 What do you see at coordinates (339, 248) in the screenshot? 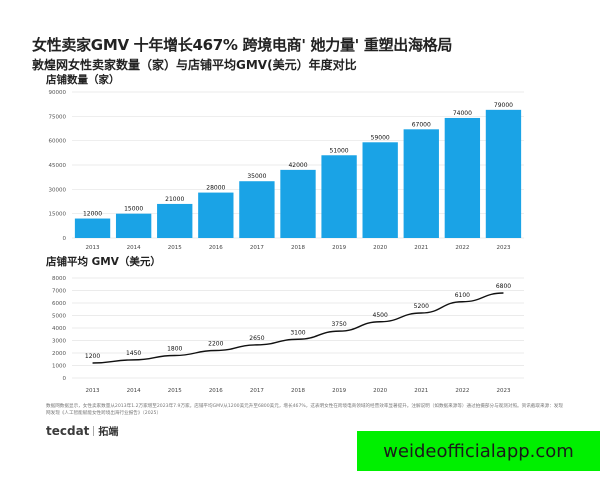
I see `bar-x-tick-label: 2019` at bounding box center [339, 248].